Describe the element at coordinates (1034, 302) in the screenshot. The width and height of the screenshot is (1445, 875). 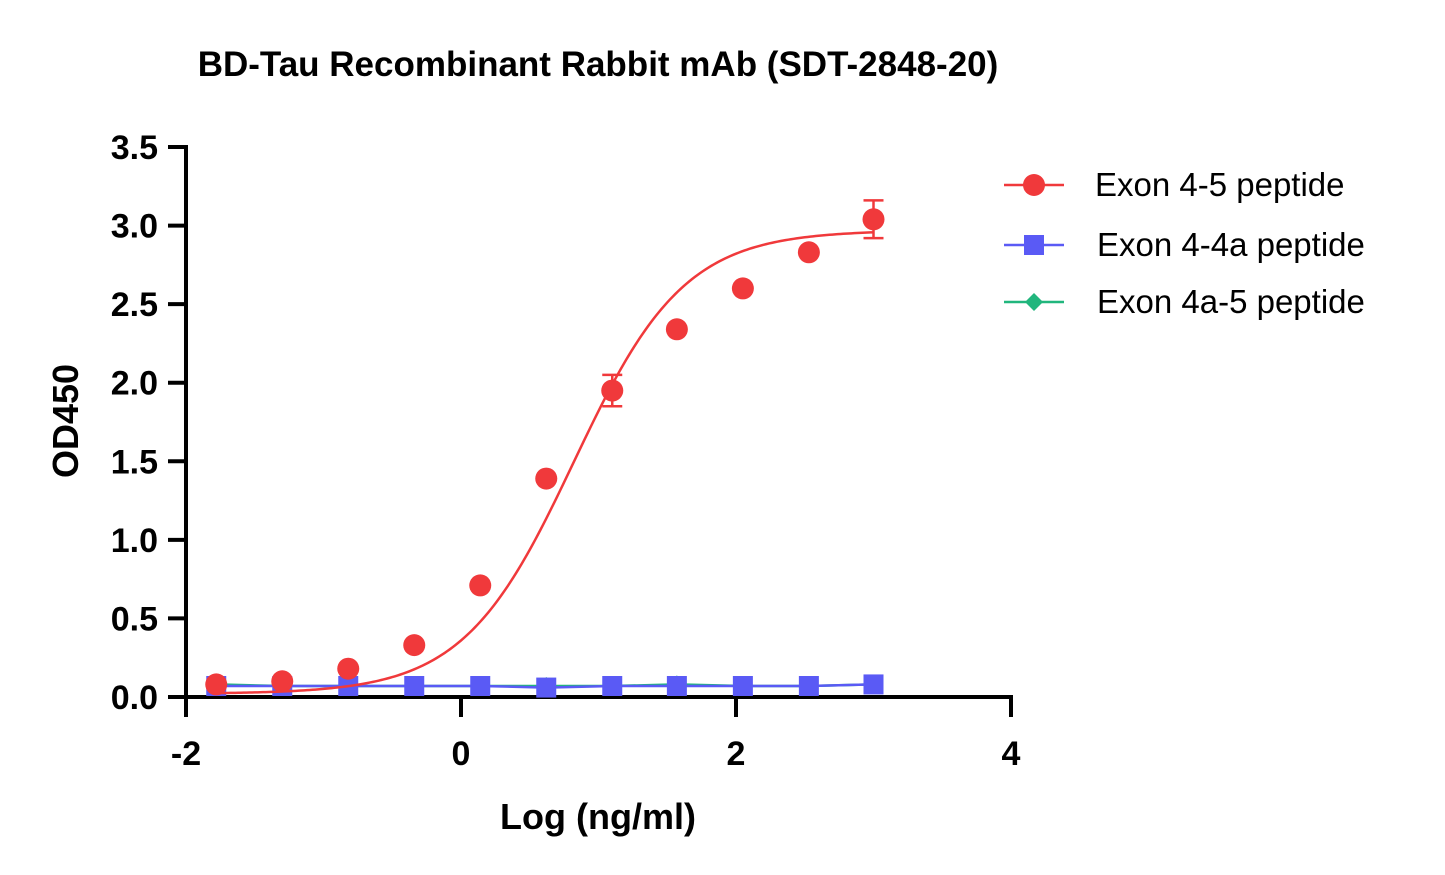
I see `legend-marker-diamond` at that location.